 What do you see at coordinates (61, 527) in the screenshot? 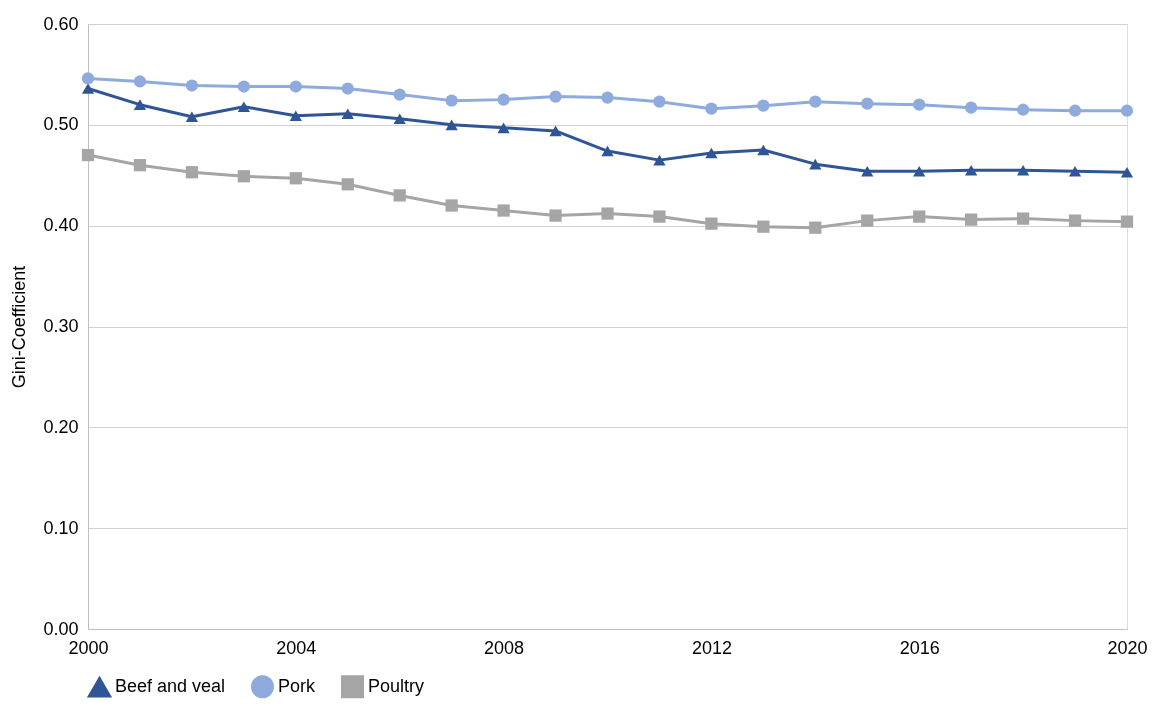
I see `y-tick-label: 0.10` at bounding box center [61, 527].